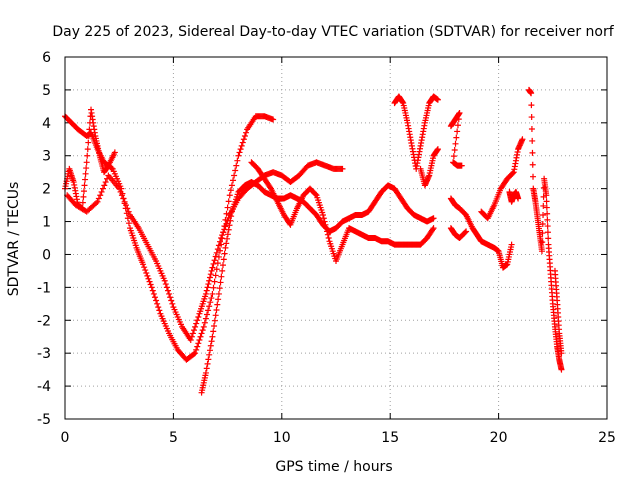 This screenshot has height=480, width=640. Describe the element at coordinates (46, 223) in the screenshot. I see `y-tick-label: 1` at that location.